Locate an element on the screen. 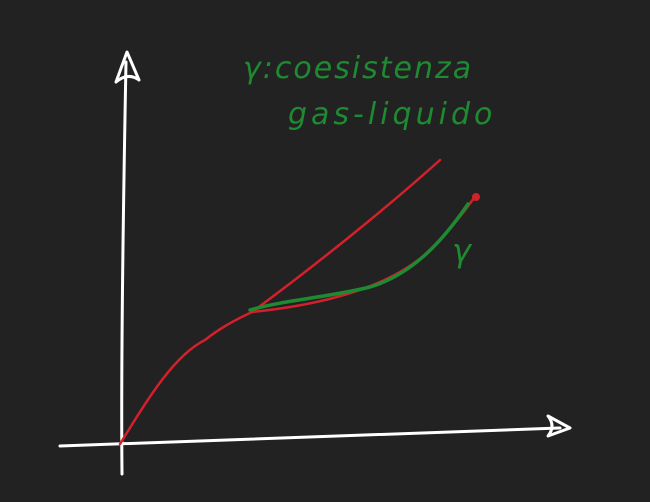  critical-point is located at coordinates (476, 197).